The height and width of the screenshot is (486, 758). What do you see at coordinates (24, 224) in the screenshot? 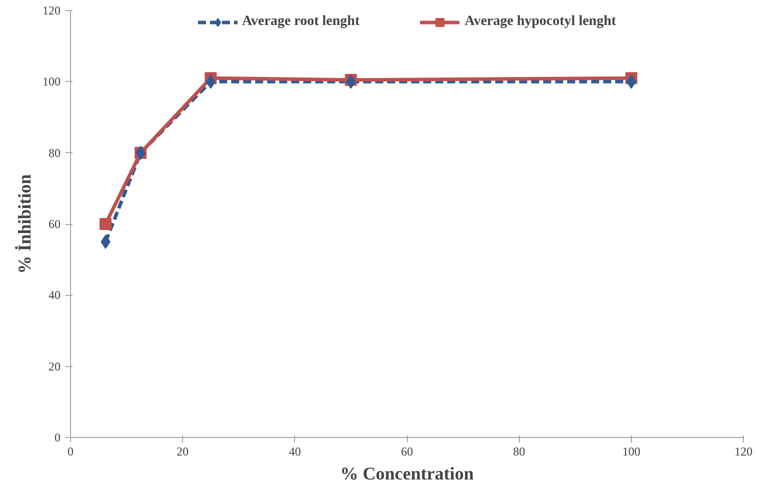
I see `y-axis-title: % İnhibition` at bounding box center [24, 224].